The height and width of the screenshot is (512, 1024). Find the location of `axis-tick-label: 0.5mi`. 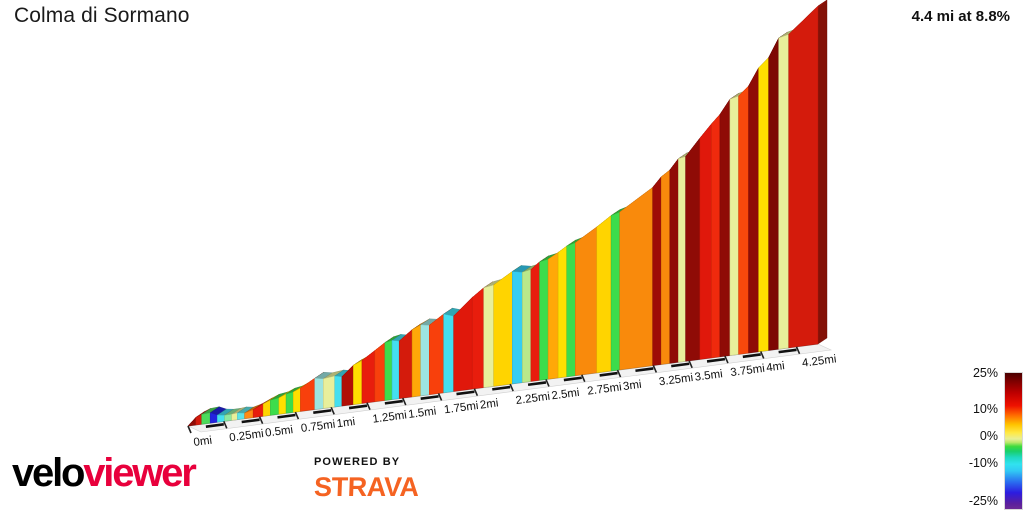

axis-tick-label: 0.5mi is located at coordinates (278, 432).